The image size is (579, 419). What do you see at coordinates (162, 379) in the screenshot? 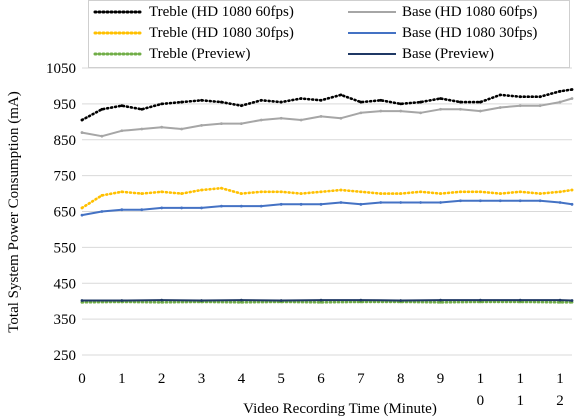
I see `x-tick-label: 2` at bounding box center [162, 379].